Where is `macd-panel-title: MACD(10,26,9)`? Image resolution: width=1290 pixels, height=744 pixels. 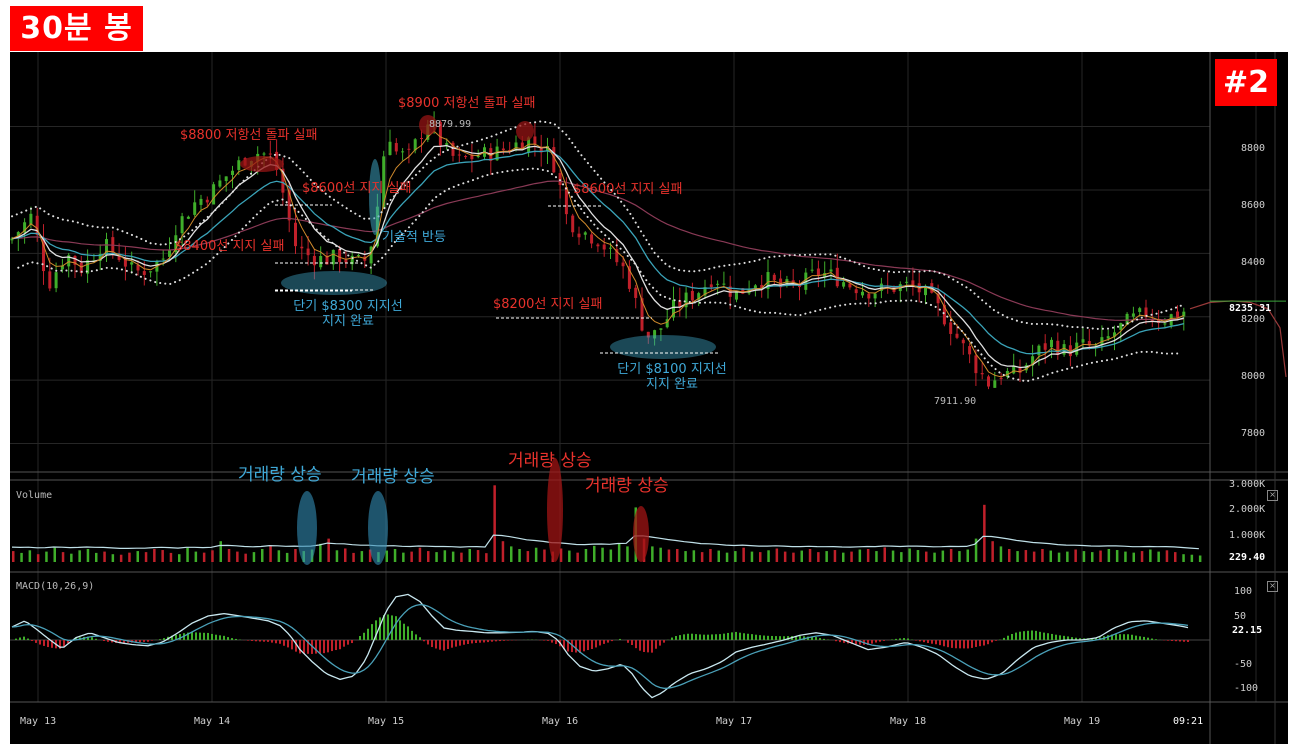 macd-panel-title: MACD(10,26,9) is located at coordinates (55, 586).